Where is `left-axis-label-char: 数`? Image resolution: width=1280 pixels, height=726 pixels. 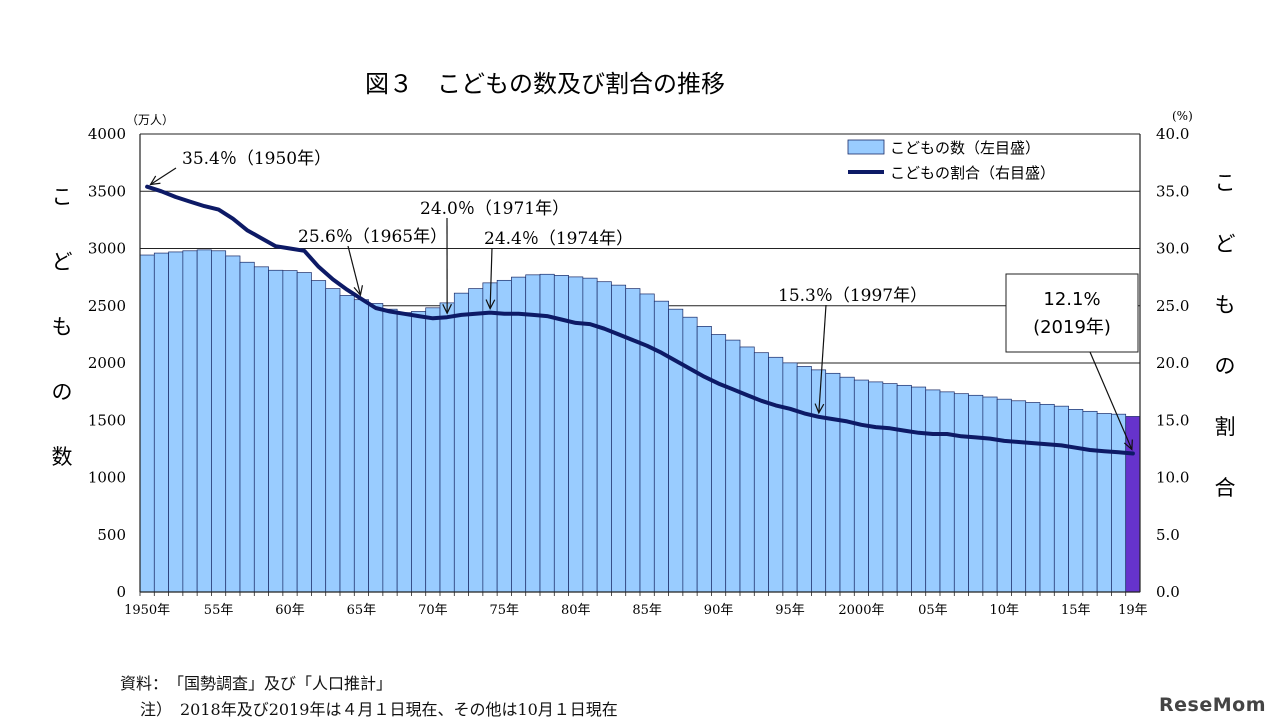 left-axis-label-char: 数 is located at coordinates (62, 457).